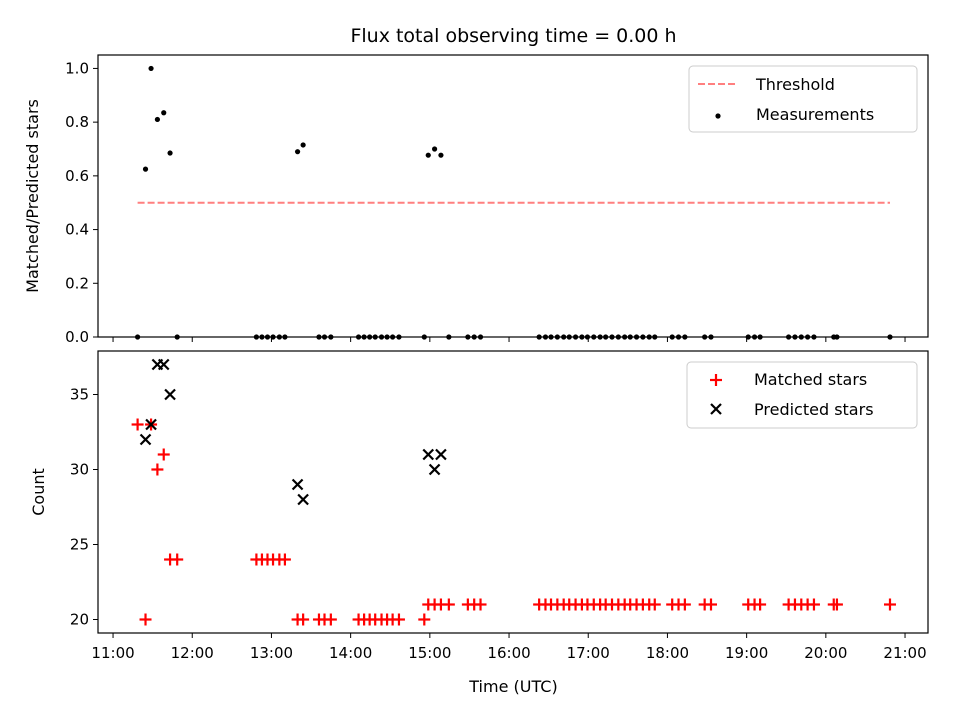  I want to click on y-tick-label: 0.2, so click(77, 283).